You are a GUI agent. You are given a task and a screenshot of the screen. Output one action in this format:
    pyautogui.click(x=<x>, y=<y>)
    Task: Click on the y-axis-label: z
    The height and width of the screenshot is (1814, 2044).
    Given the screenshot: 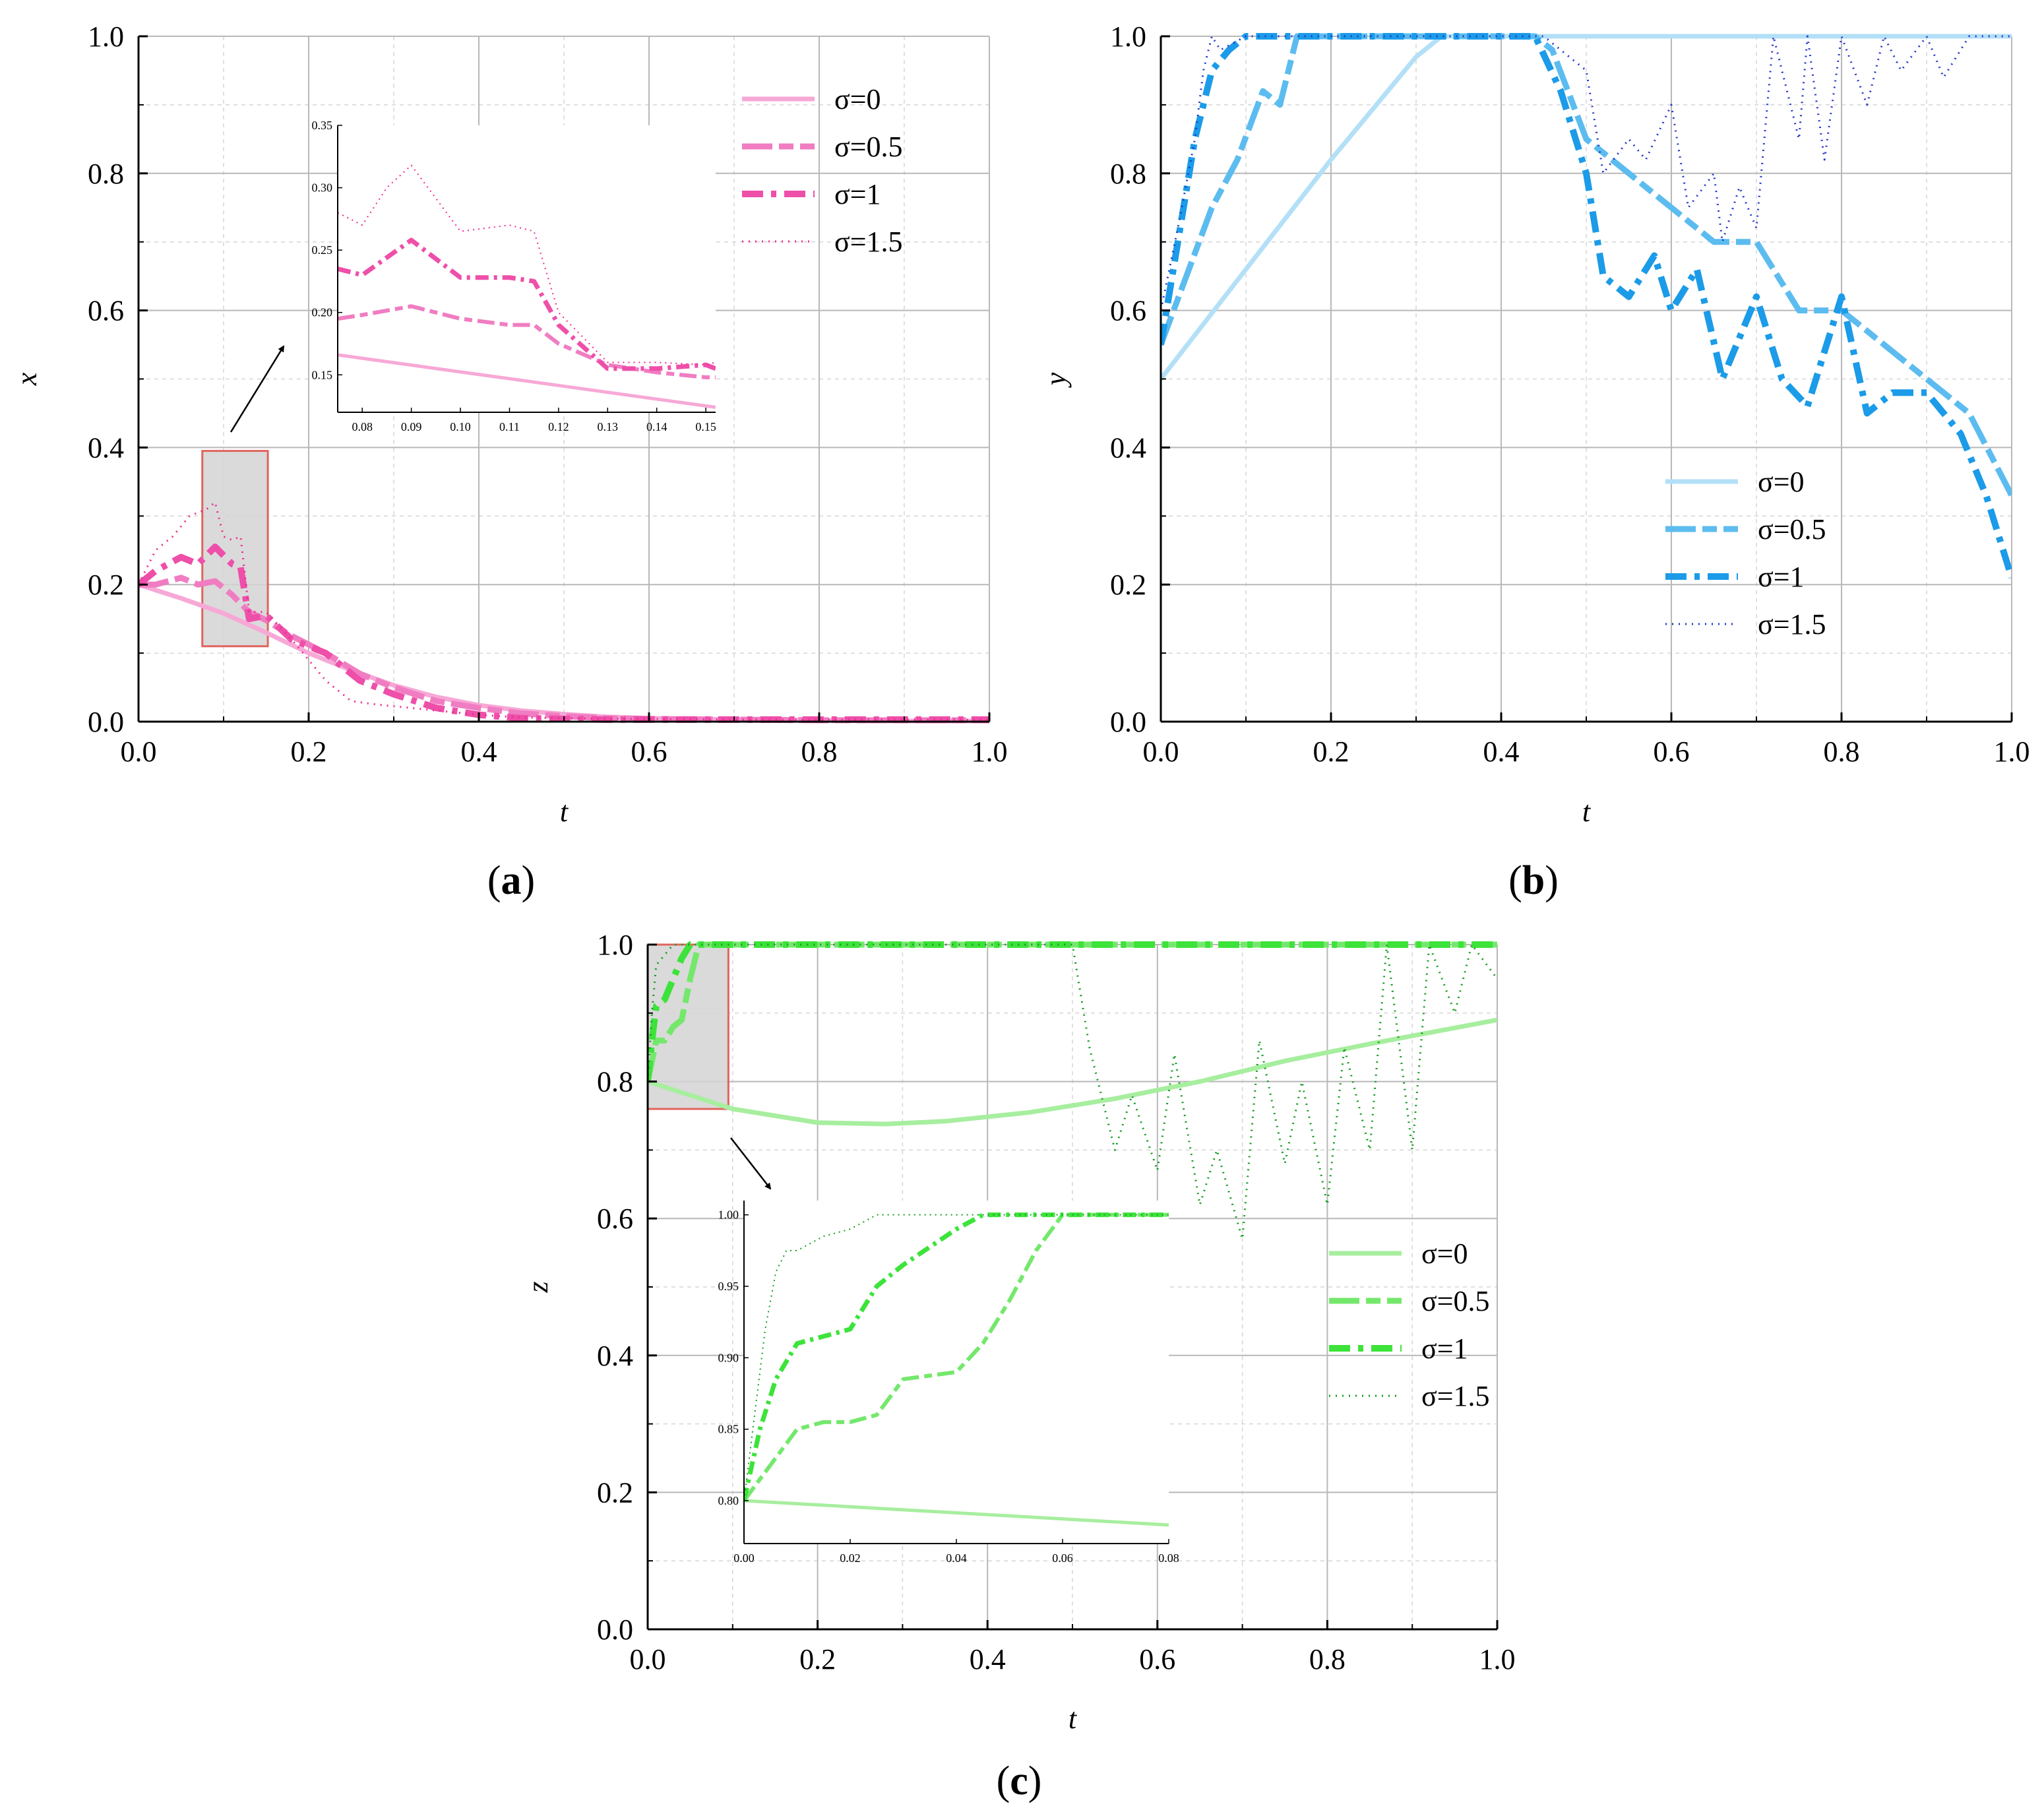 What is the action you would take?
    pyautogui.click(x=538, y=1287)
    